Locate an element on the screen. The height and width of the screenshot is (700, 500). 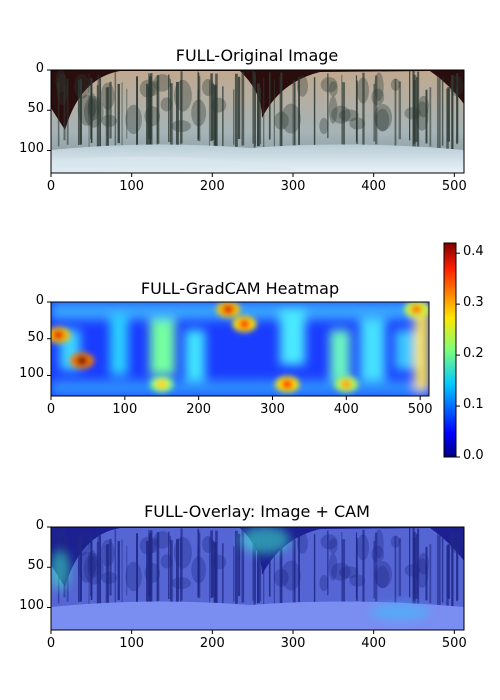
colorbar-ticks is located at coordinates (458, 355).